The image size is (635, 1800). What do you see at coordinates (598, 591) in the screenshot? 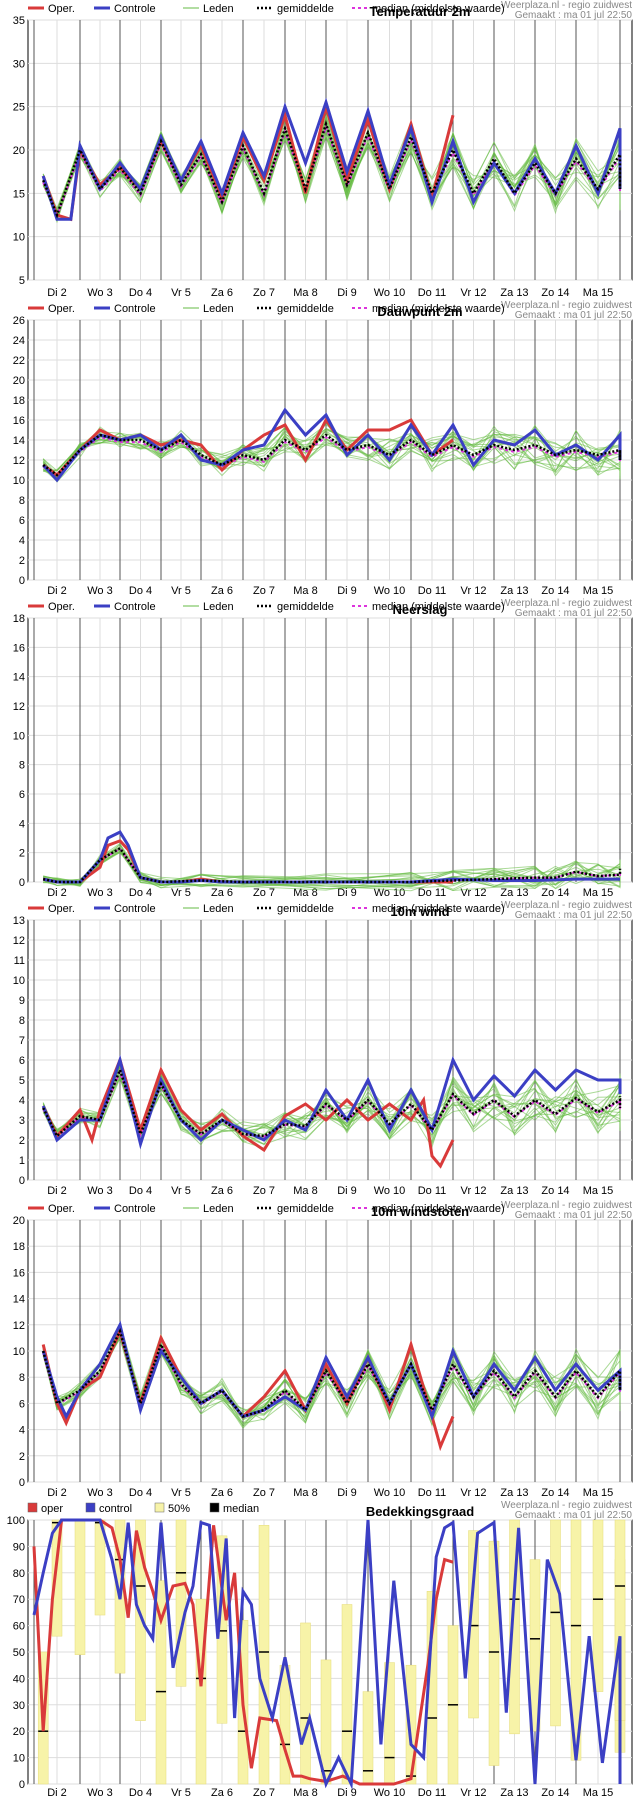
I see `day-label: Ma 15` at bounding box center [598, 591].